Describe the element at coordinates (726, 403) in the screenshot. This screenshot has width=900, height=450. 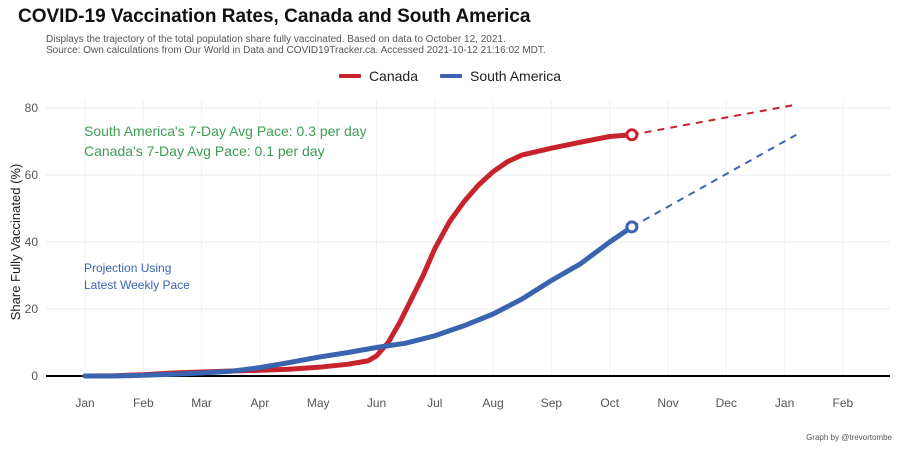
I see `x-tick-label: Dec` at that location.